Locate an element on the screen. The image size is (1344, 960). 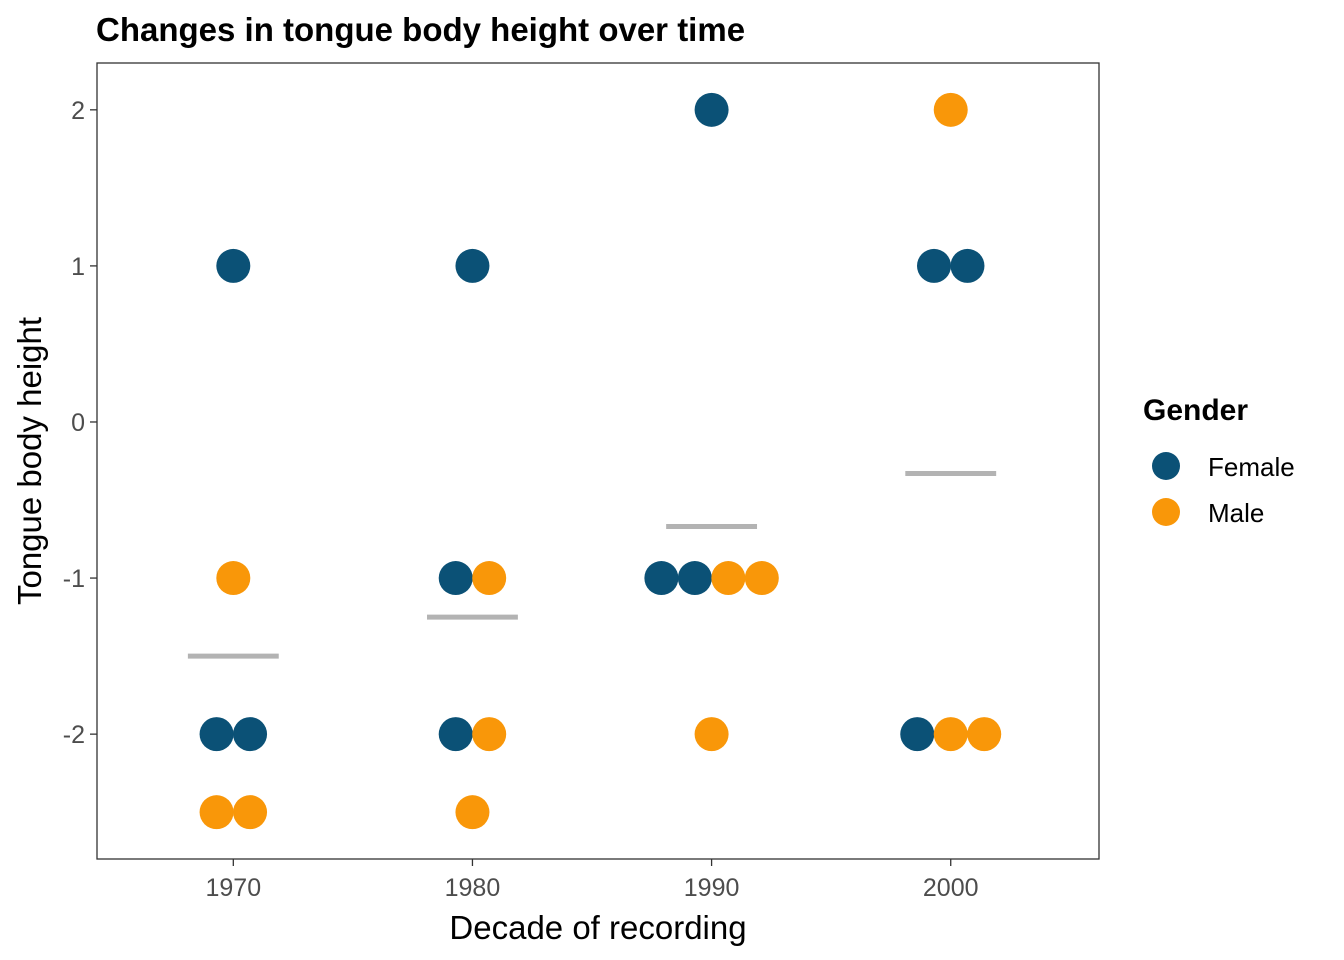
legend-title: Gender is located at coordinates (1195, 410).